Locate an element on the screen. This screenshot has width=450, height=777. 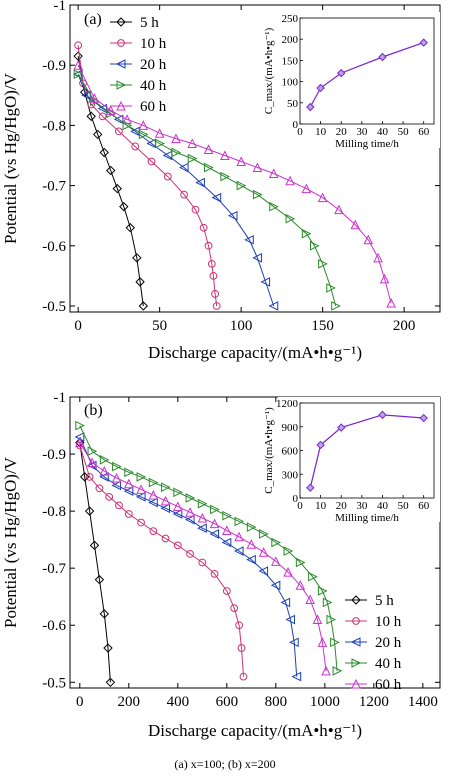
y-axis-title: Potential (vs Hg/HgO)/V is located at coordinates (10, 542).